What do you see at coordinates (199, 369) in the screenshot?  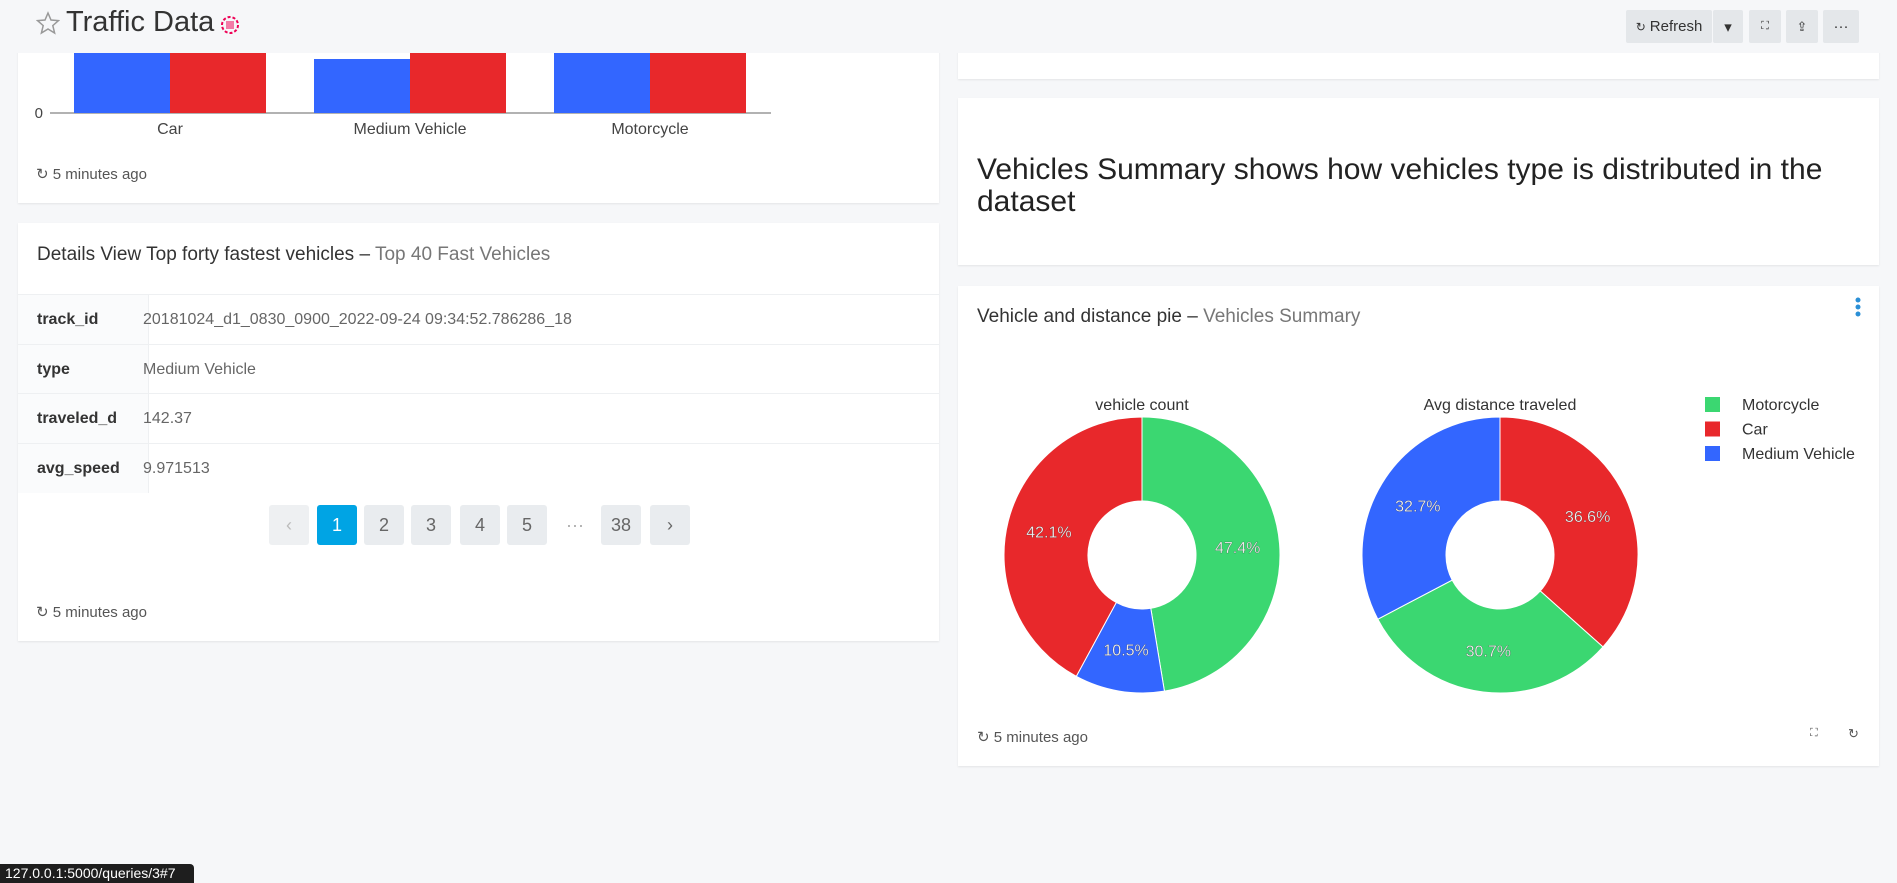 I see `row-value: Medium Vehicle` at bounding box center [199, 369].